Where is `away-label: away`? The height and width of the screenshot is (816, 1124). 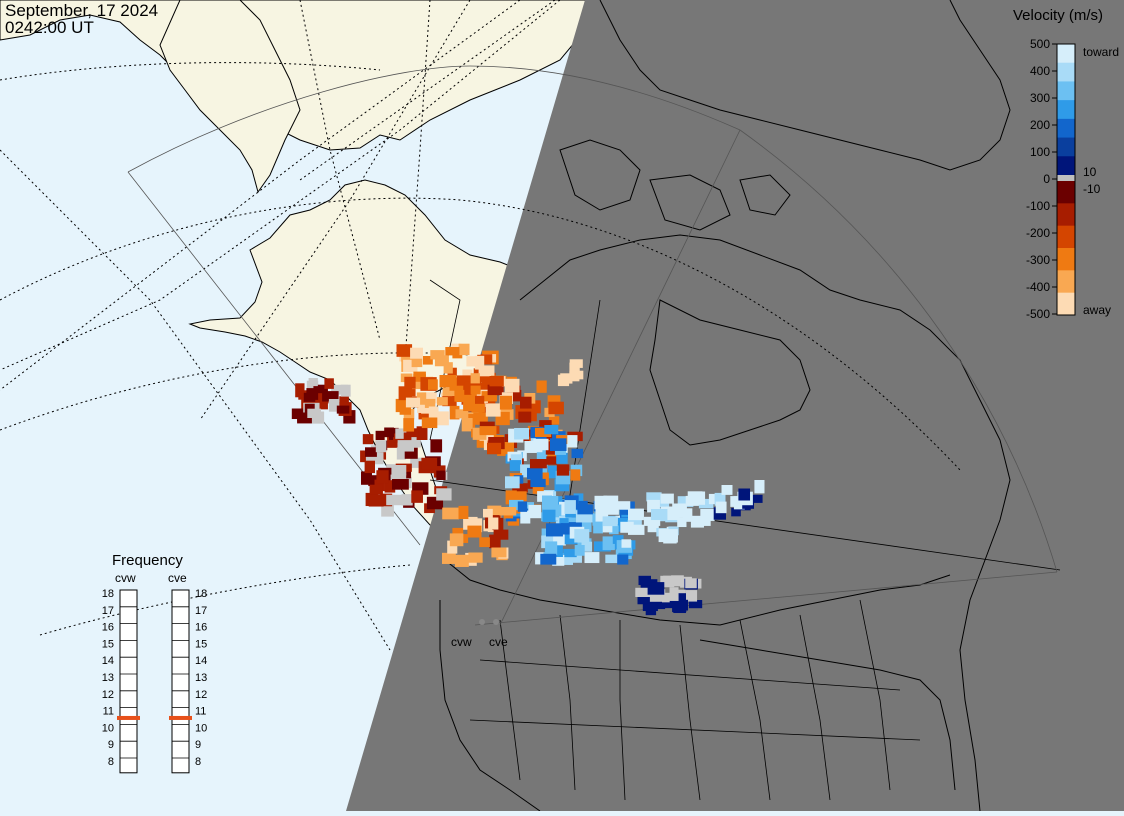
away-label: away is located at coordinates (1097, 310).